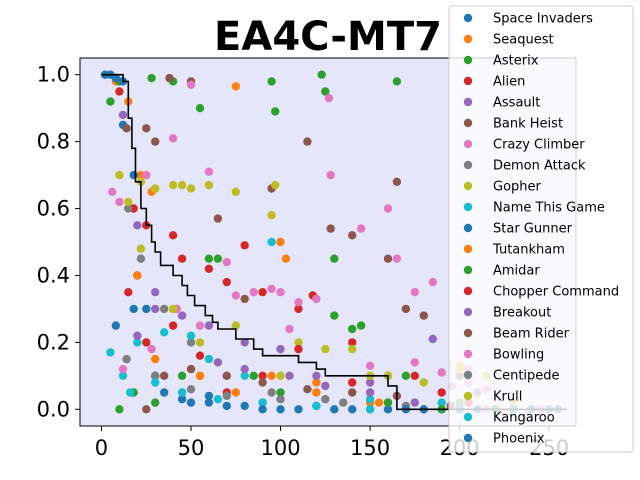 The width and height of the screenshot is (640, 480). Describe the element at coordinates (53, 409) in the screenshot. I see `y-tick-label: 0.0` at that location.